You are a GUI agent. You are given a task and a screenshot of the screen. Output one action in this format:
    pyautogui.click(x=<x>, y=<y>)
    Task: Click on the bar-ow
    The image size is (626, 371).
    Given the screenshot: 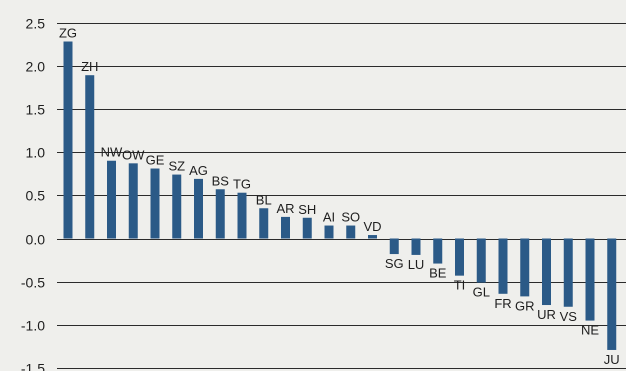 What is the action you would take?
    pyautogui.click(x=133, y=201)
    